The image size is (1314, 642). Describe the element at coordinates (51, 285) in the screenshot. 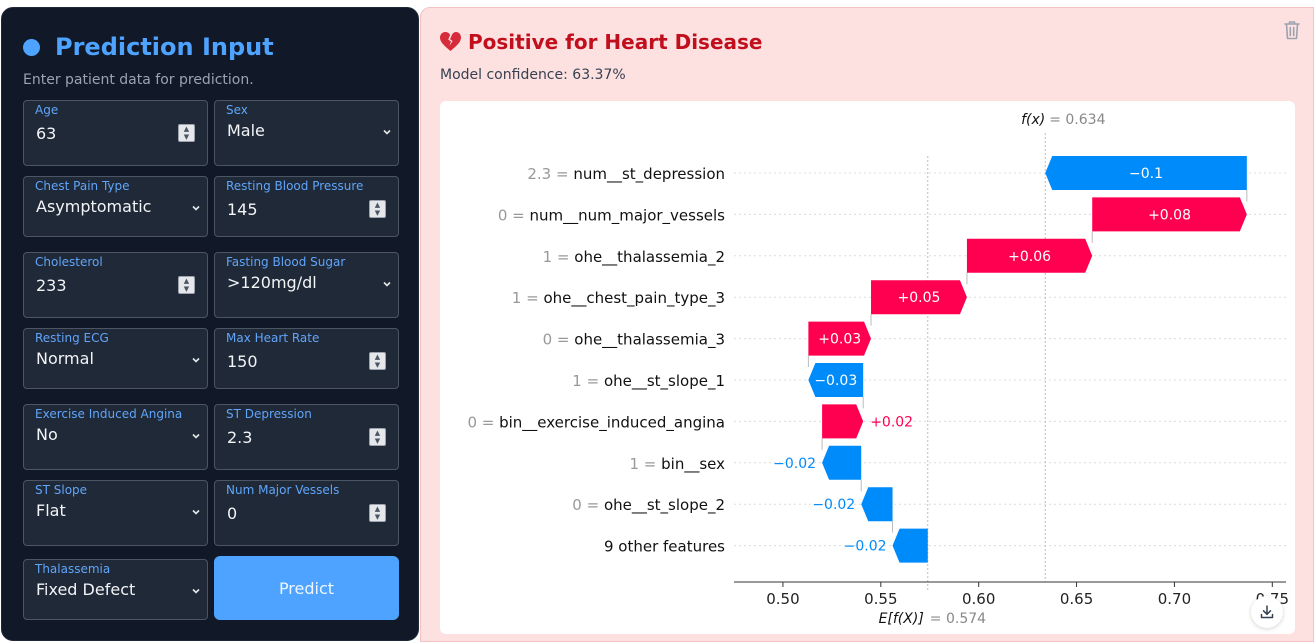

I see `field-value: 233` at that location.